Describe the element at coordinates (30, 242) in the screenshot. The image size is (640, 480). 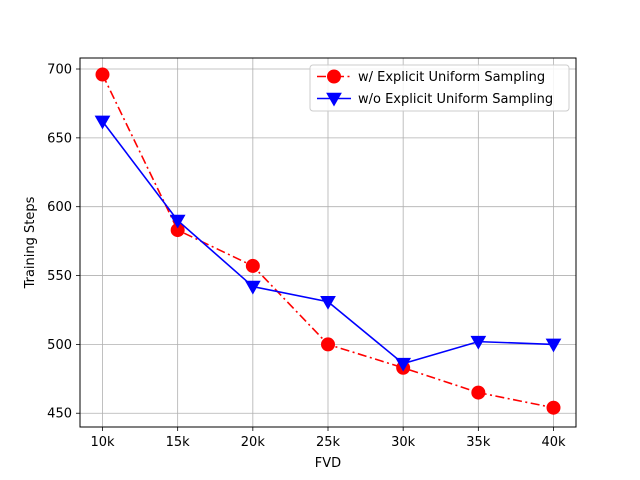
I see `y-axis-title: Training Steps` at that location.